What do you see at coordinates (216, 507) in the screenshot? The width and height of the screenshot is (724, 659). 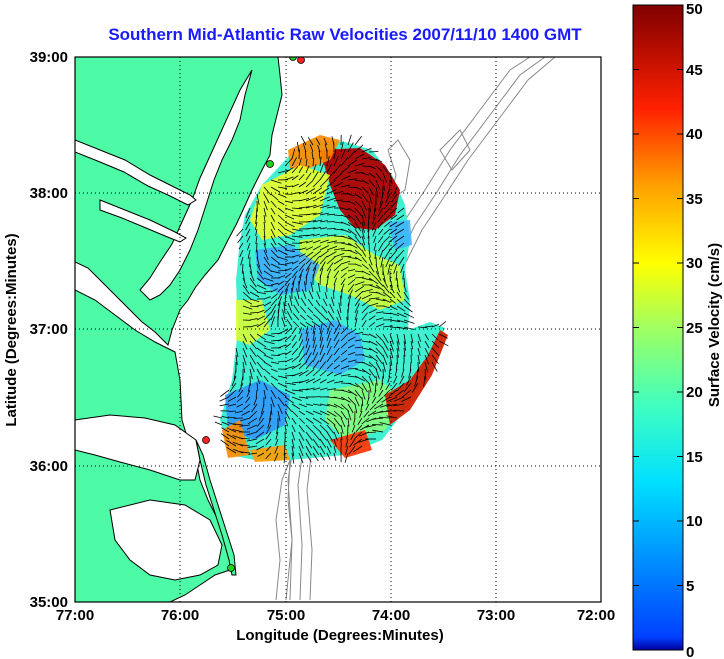 I see `outer-banks` at bounding box center [216, 507].